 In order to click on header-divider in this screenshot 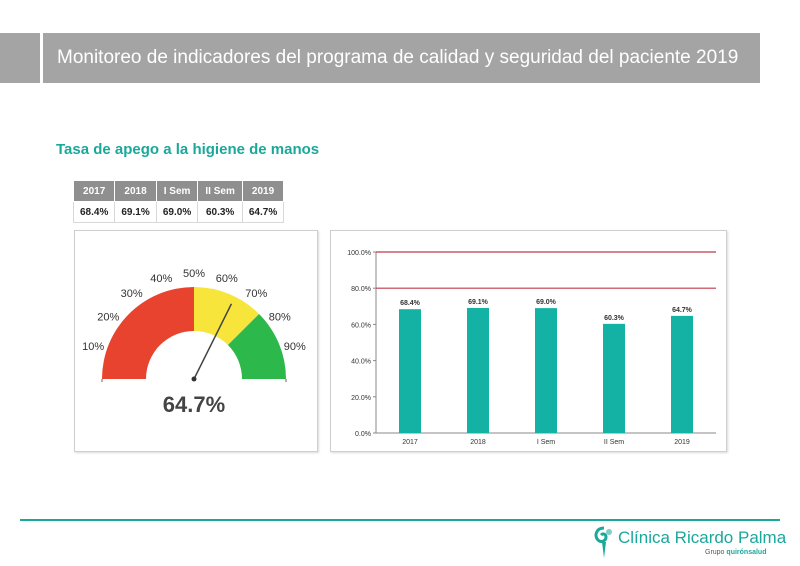, I will do `click(41, 58)`.